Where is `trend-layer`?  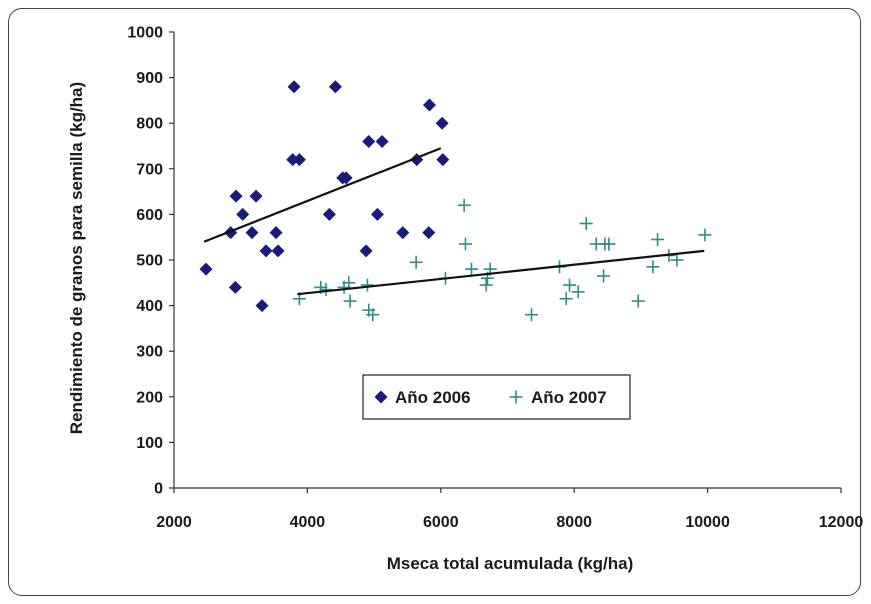 trend-layer is located at coordinates (454, 221).